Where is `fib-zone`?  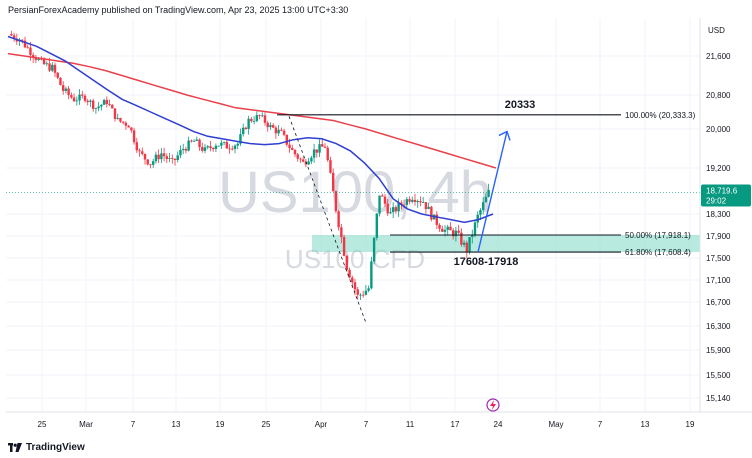
fib-zone is located at coordinates (506, 244).